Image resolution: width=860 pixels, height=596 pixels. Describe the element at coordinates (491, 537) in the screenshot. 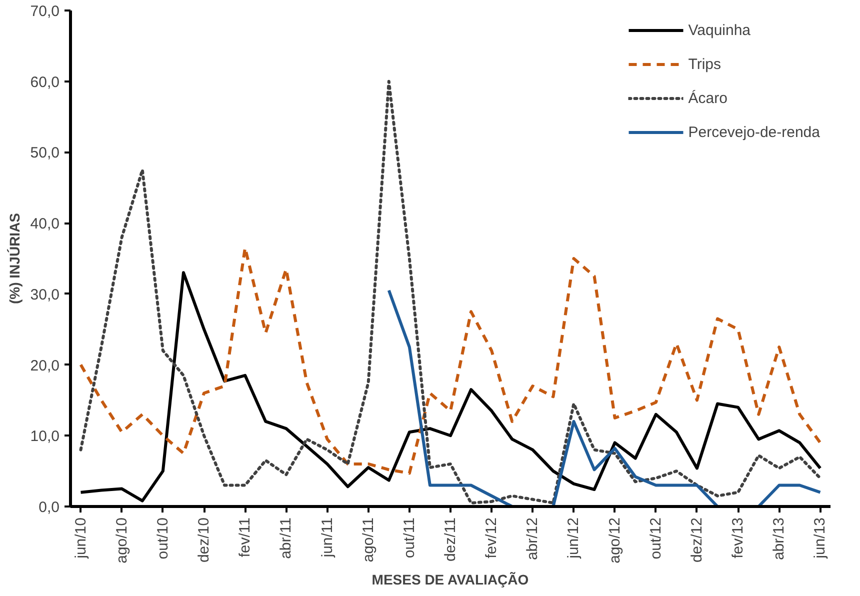

I see `x-tick-label: fev/12` at that location.